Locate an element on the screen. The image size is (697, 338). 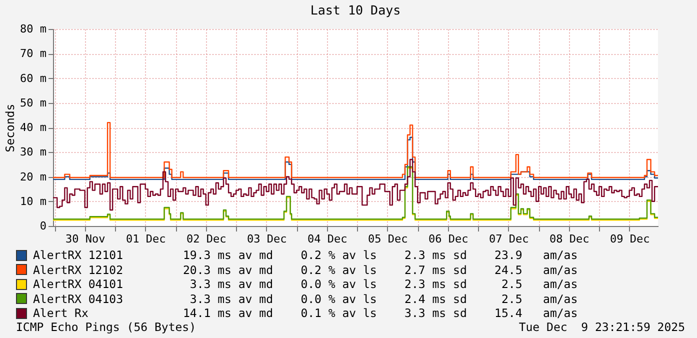
legend-label: Alert Rx is located at coordinates (61, 313).